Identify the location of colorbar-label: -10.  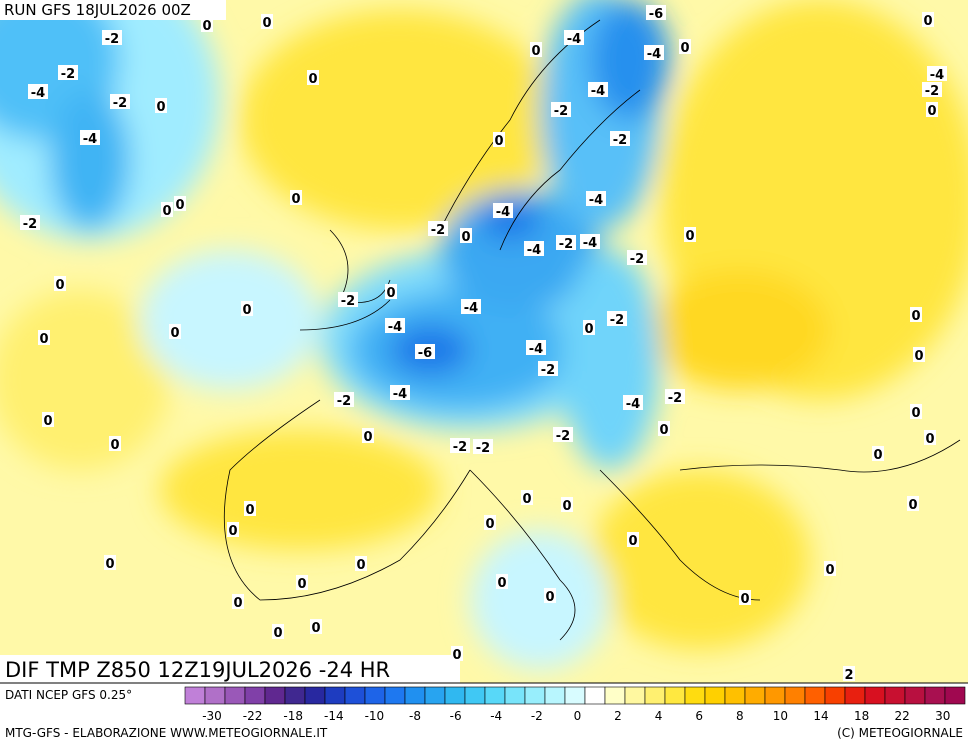
(375, 716).